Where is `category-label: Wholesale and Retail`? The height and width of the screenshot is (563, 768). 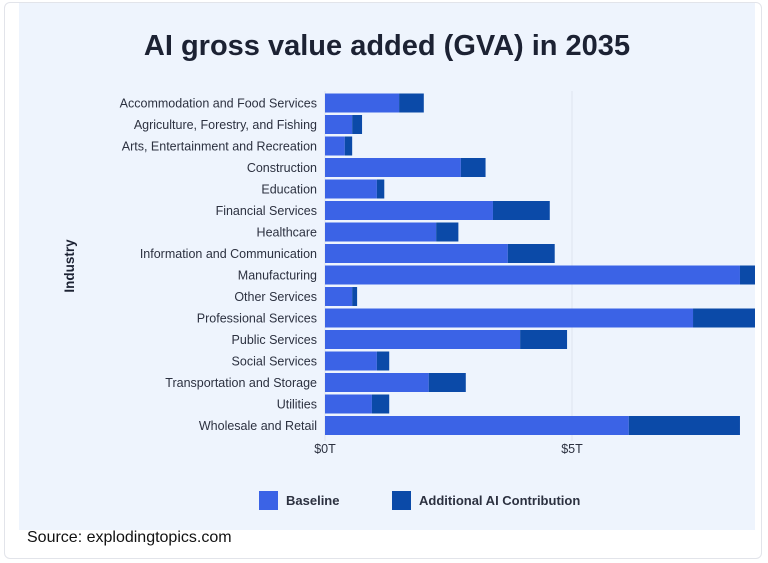
category-label: Wholesale and Retail is located at coordinates (258, 426).